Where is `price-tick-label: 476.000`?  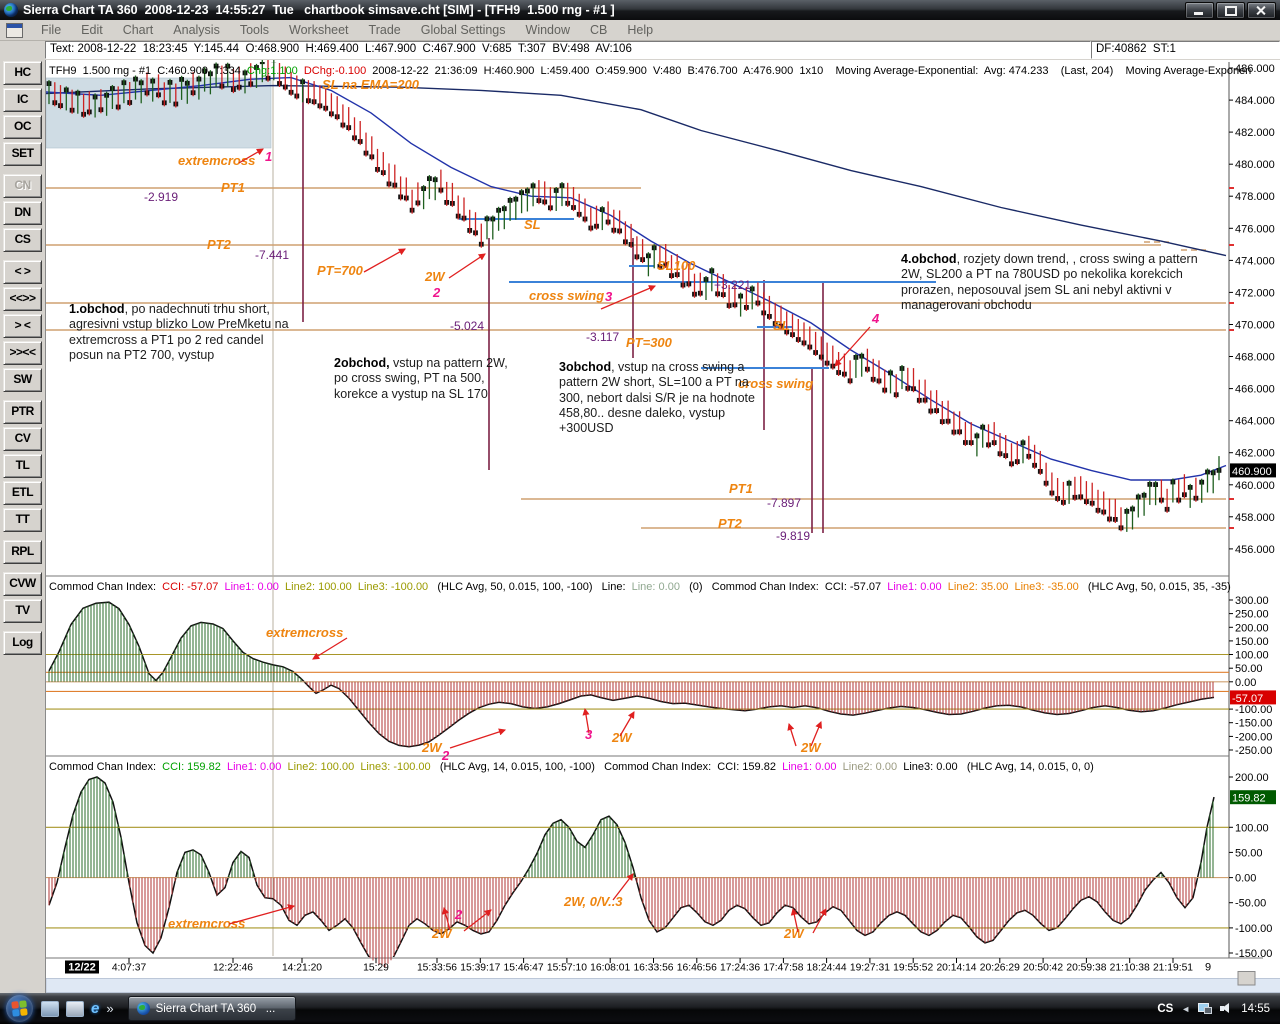 price-tick-label: 476.000 is located at coordinates (1255, 229).